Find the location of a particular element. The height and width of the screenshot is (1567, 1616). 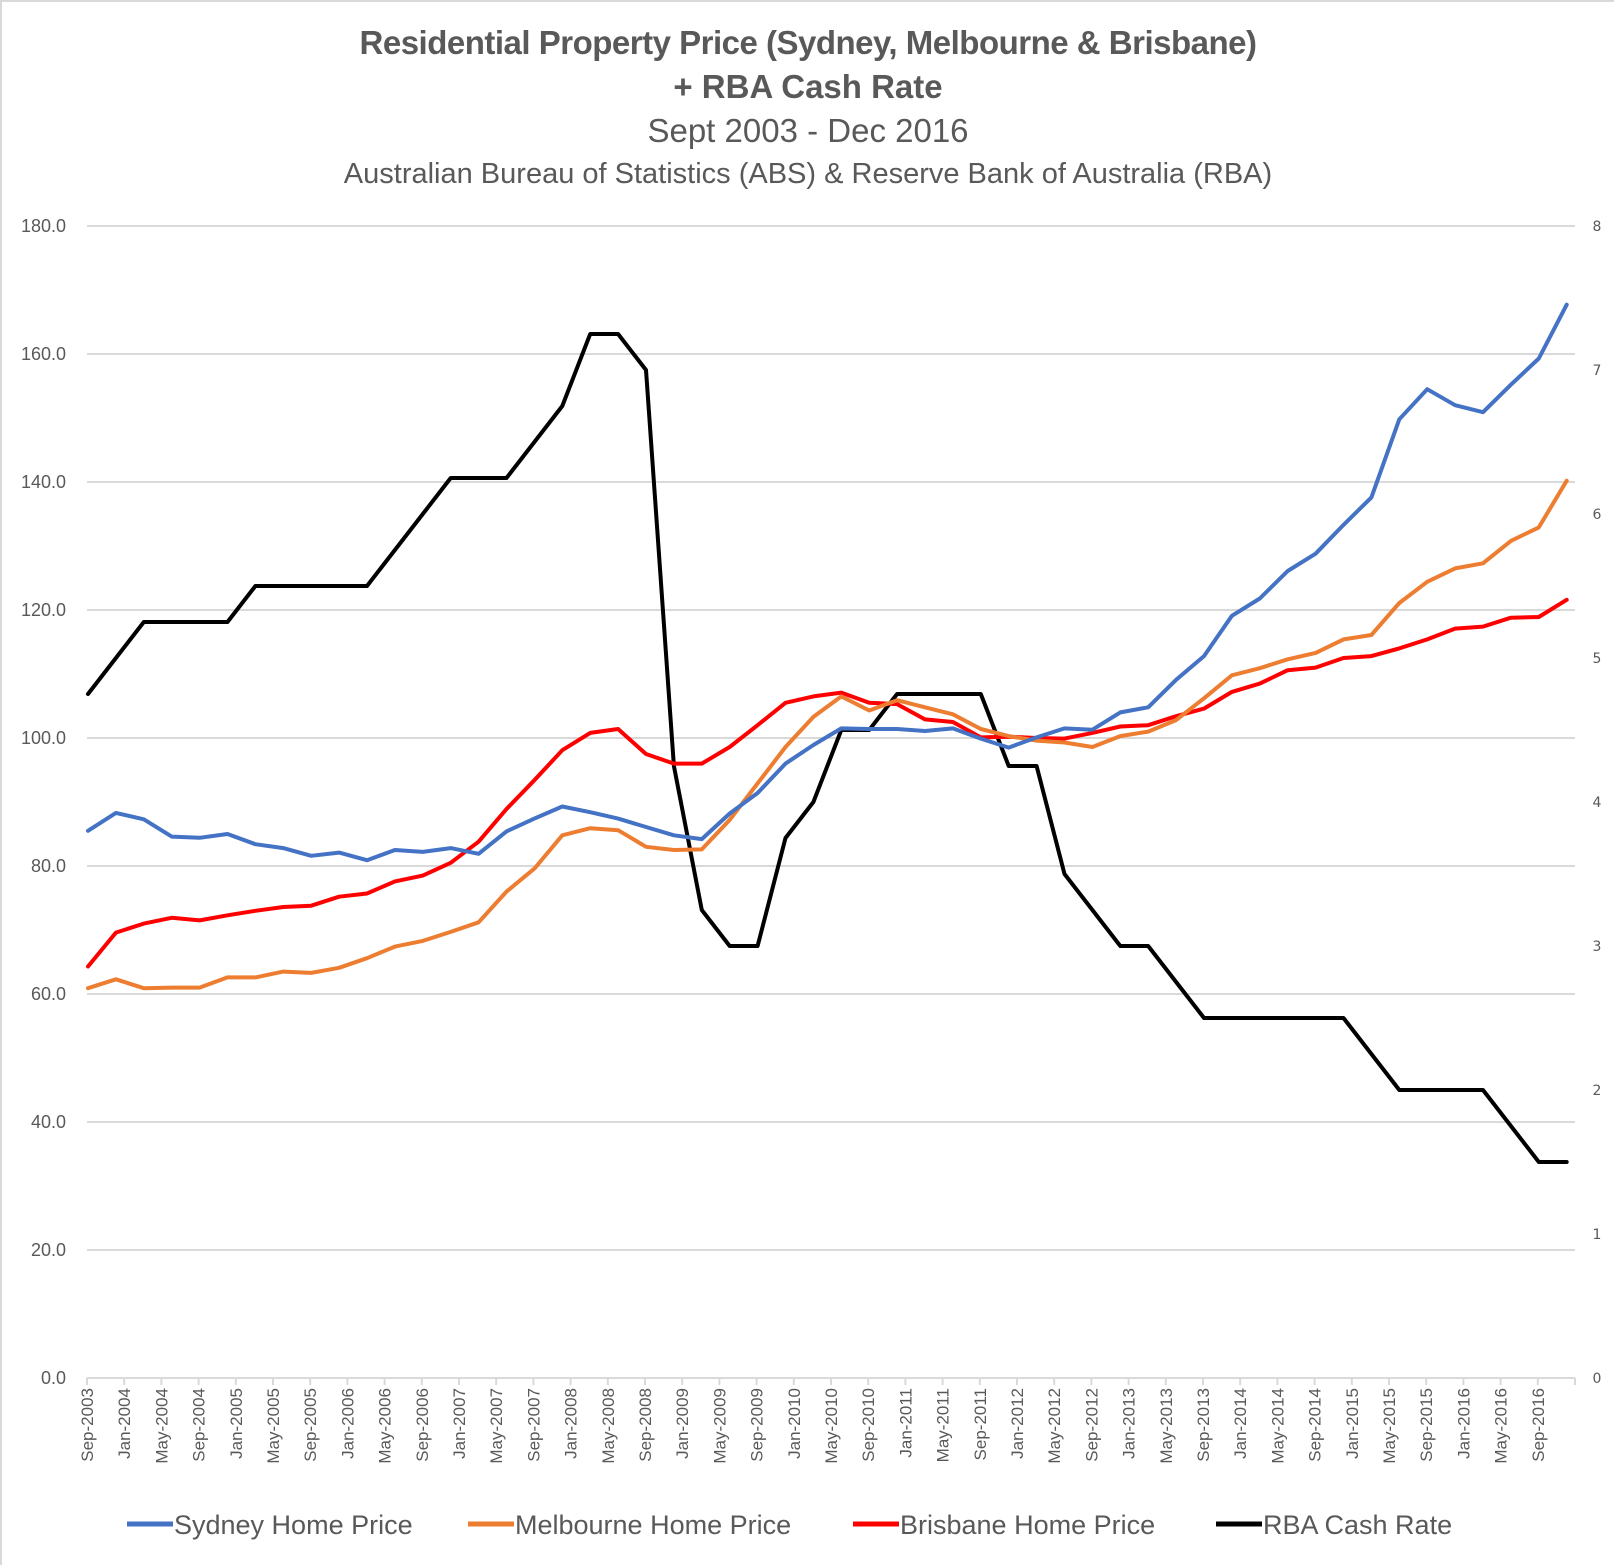

x-tick-label: Jan-2007 is located at coordinates (459, 1423).